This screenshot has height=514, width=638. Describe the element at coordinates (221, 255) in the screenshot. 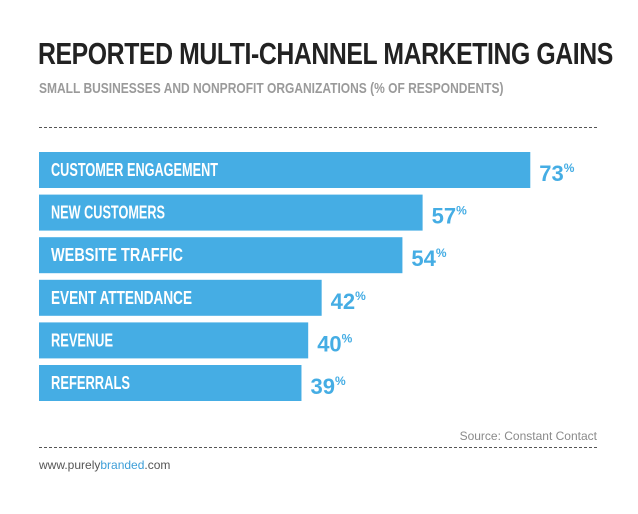

I see `bar-website-traffic` at that location.